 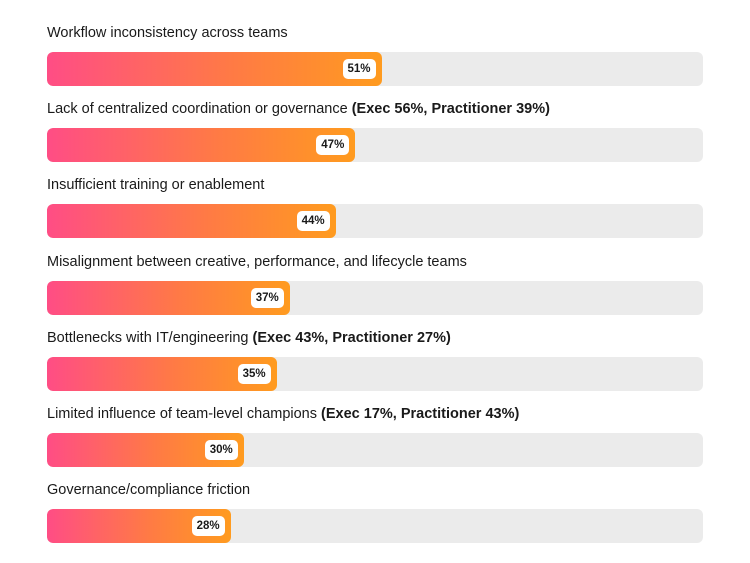 I want to click on bar-label-text: Insufficient training or enablement, so click(x=156, y=185).